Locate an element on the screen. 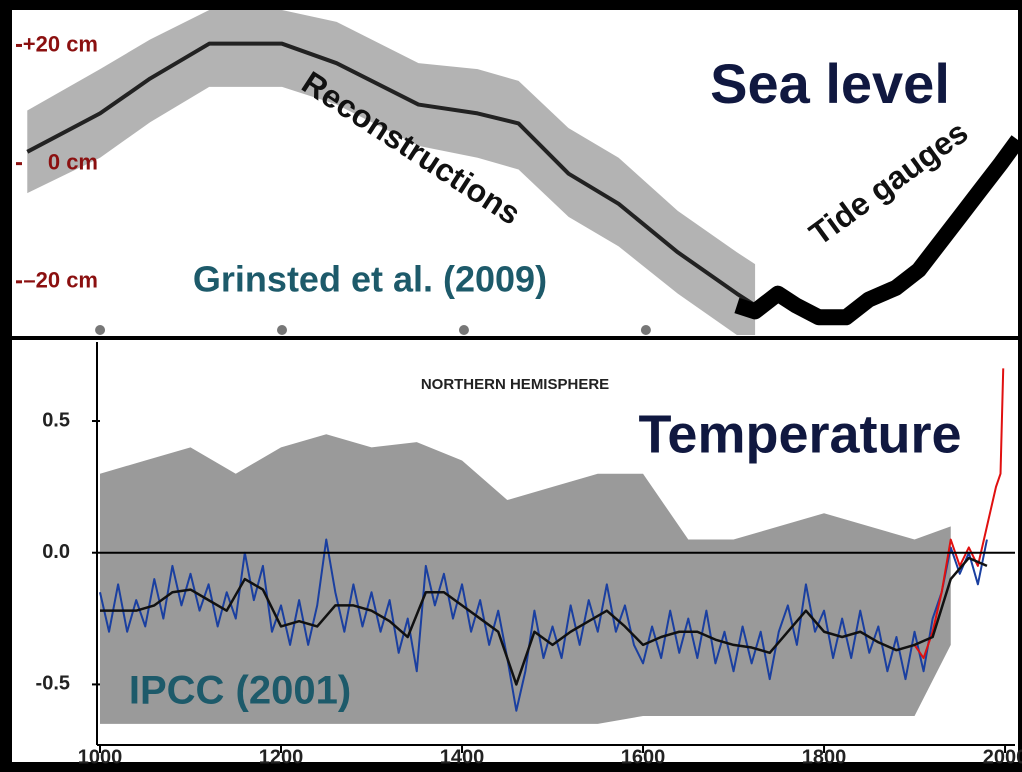 The image size is (1022, 772). y-tick-label: –20 cm is located at coordinates (60, 280).